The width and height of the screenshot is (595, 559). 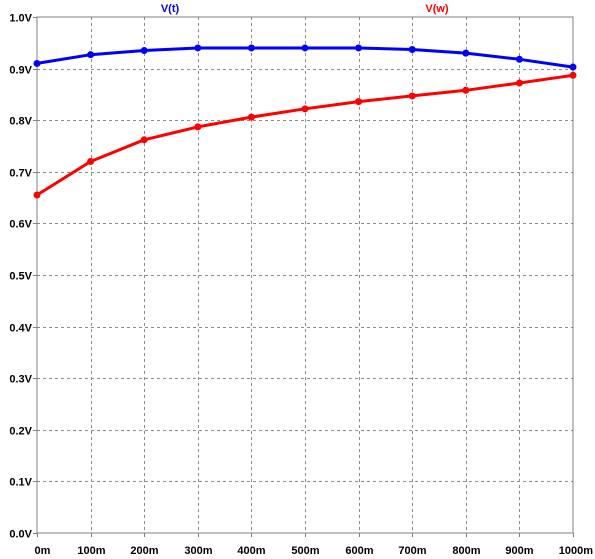 What do you see at coordinates (20, 122) in the screenshot?
I see `y-tick-label: 0.8V` at bounding box center [20, 122].